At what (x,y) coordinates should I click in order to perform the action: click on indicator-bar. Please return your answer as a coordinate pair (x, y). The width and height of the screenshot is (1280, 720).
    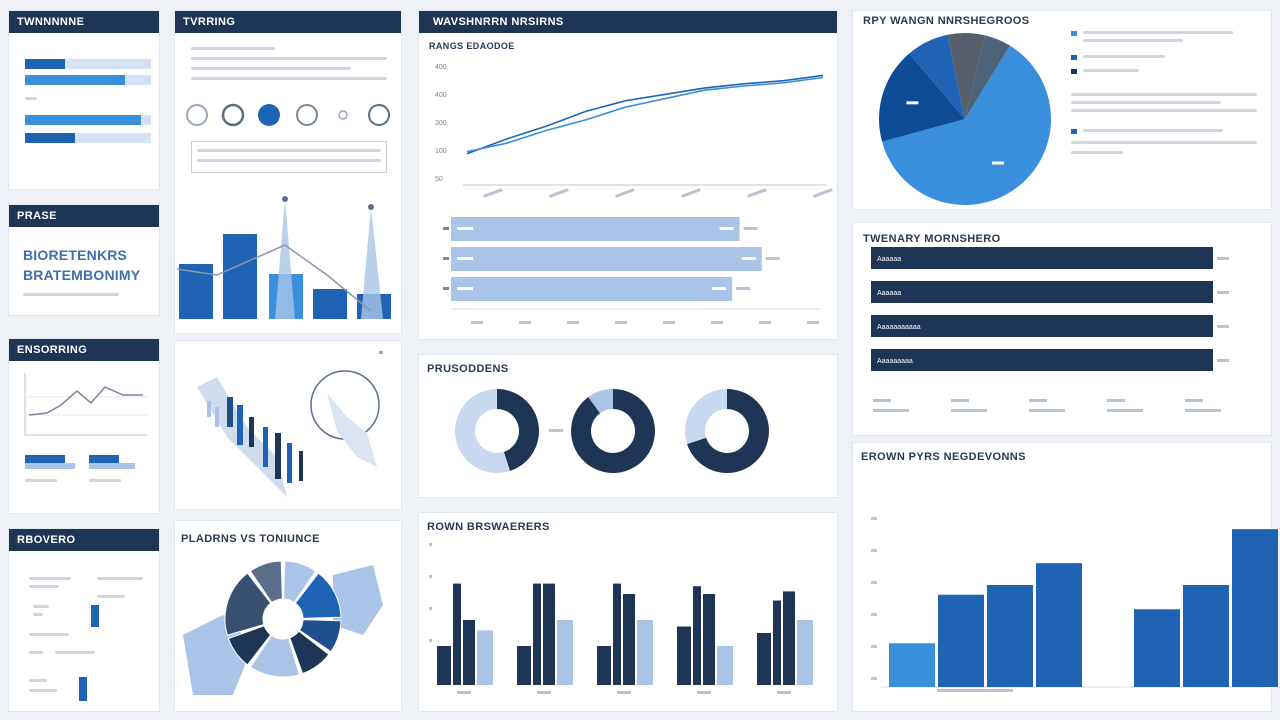
    Looking at the image, I should click on (95, 616).